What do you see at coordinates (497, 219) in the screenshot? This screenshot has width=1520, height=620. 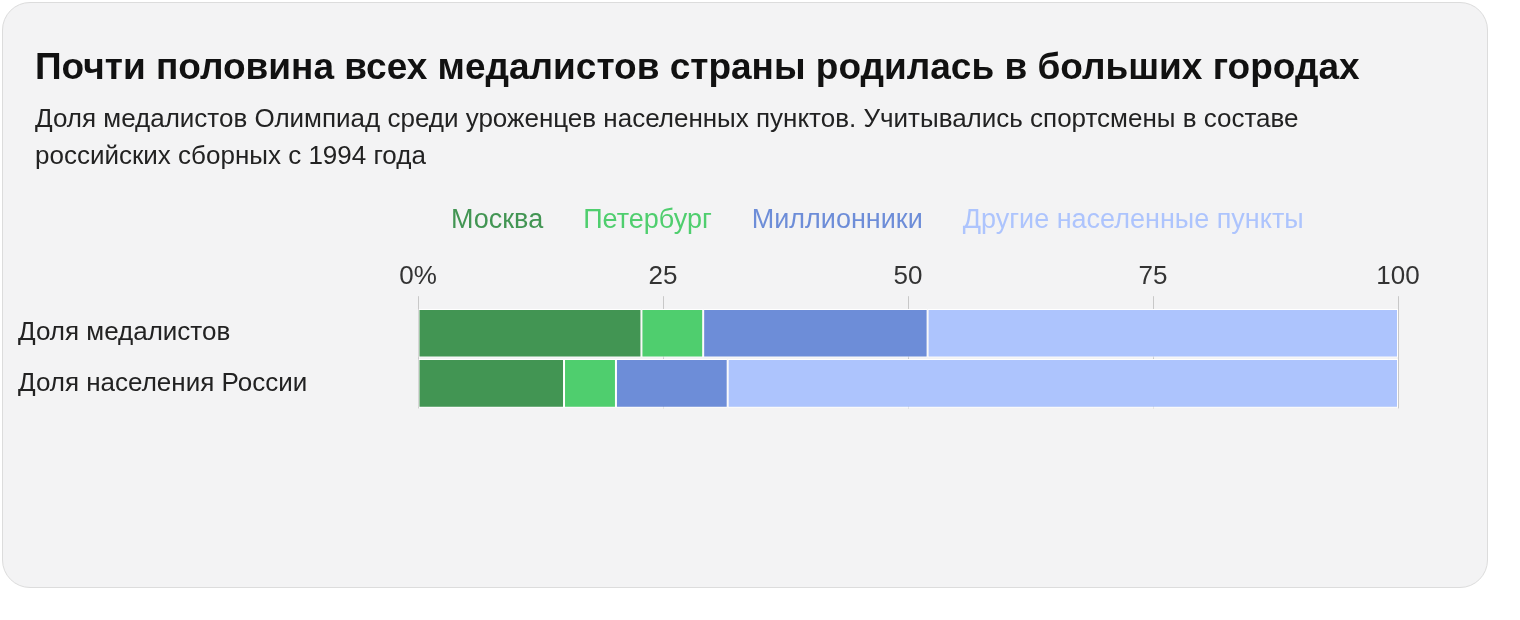 I see `text: Москва` at bounding box center [497, 219].